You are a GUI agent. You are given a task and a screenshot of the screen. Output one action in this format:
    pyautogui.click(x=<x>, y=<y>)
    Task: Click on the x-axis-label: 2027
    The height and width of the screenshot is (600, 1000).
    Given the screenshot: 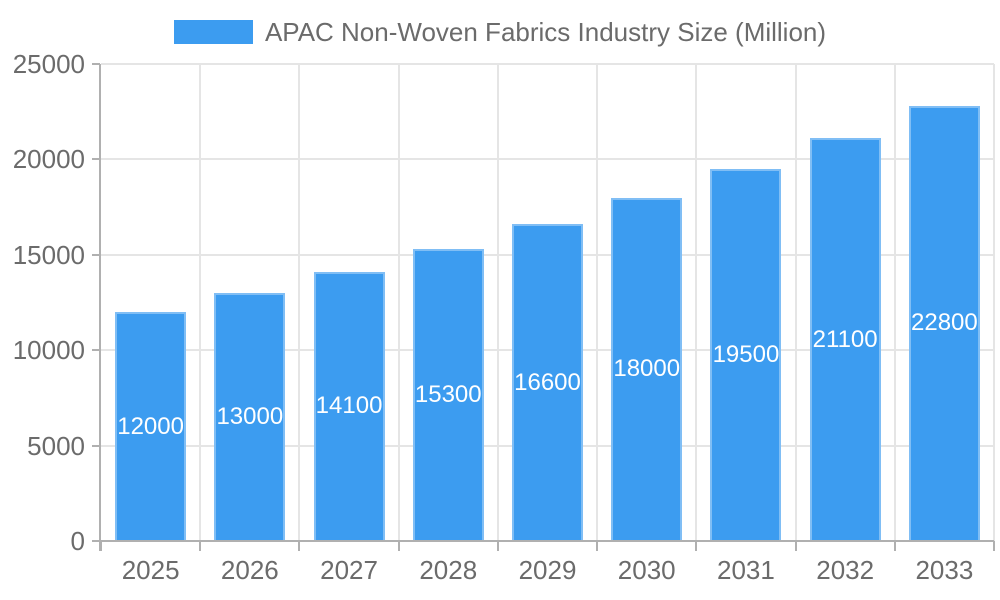 What is the action you would take?
    pyautogui.click(x=349, y=570)
    